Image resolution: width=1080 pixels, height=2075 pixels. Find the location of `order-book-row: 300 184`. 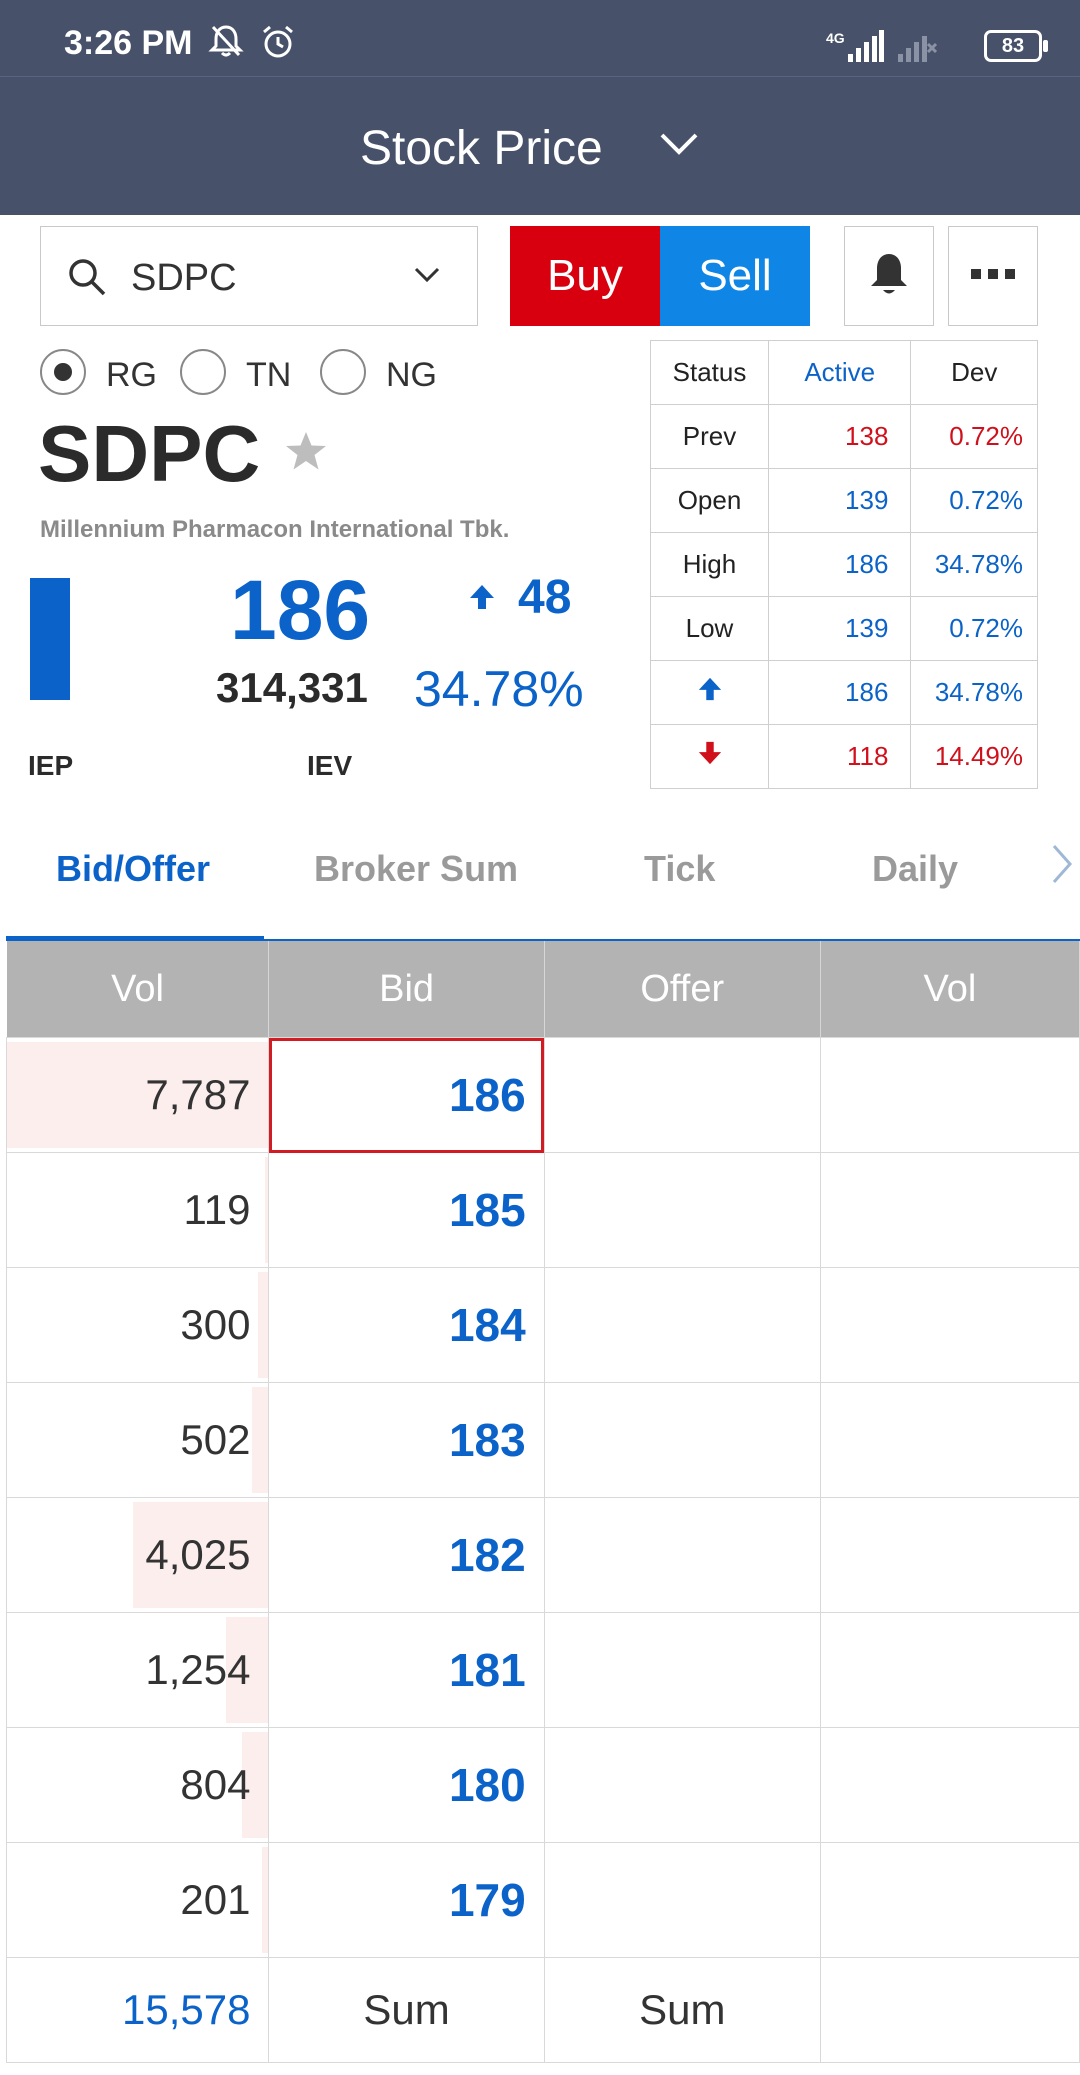

order-book-row: 300 184 is located at coordinates (542, 1325).